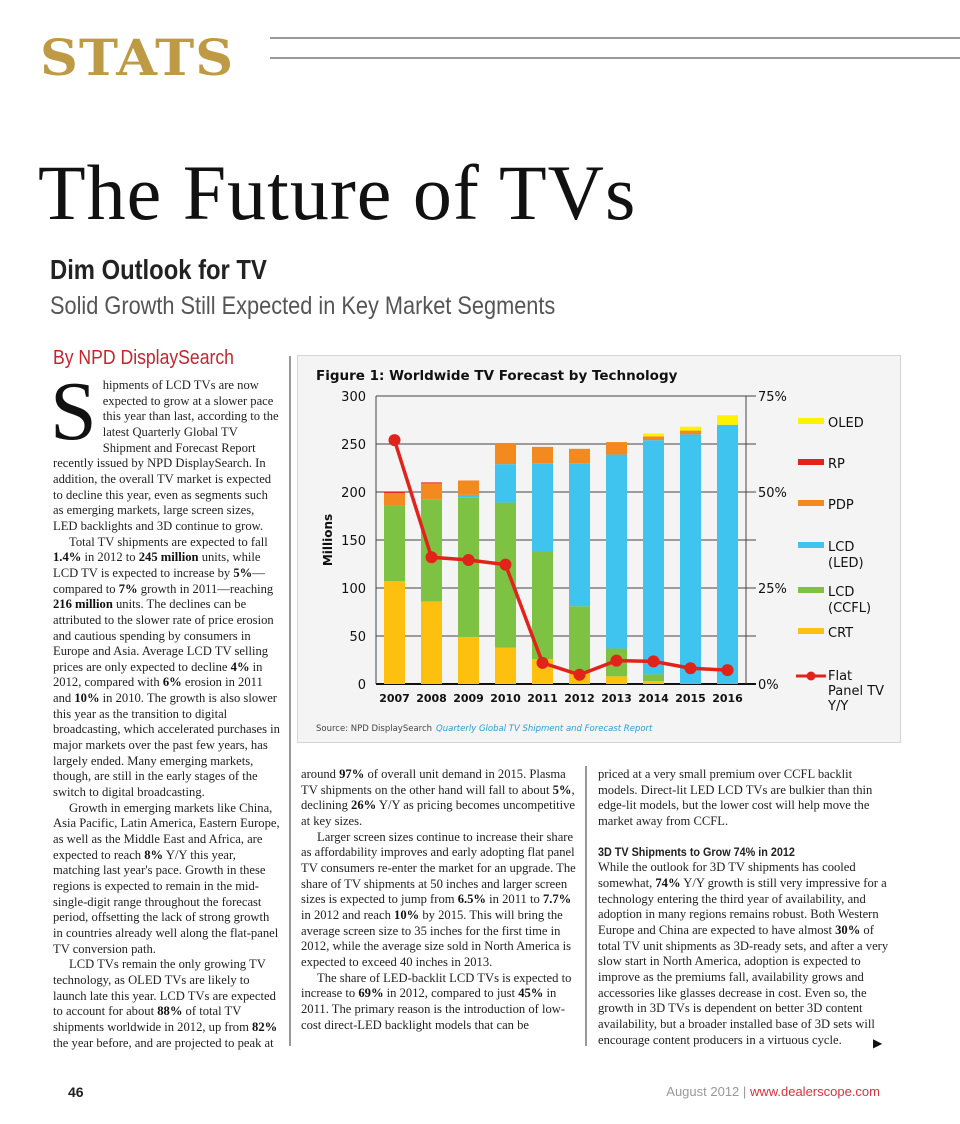 This screenshot has height=1124, width=960. Describe the element at coordinates (542, 507) in the screenshot. I see `bar-lcd-led-2011` at that location.